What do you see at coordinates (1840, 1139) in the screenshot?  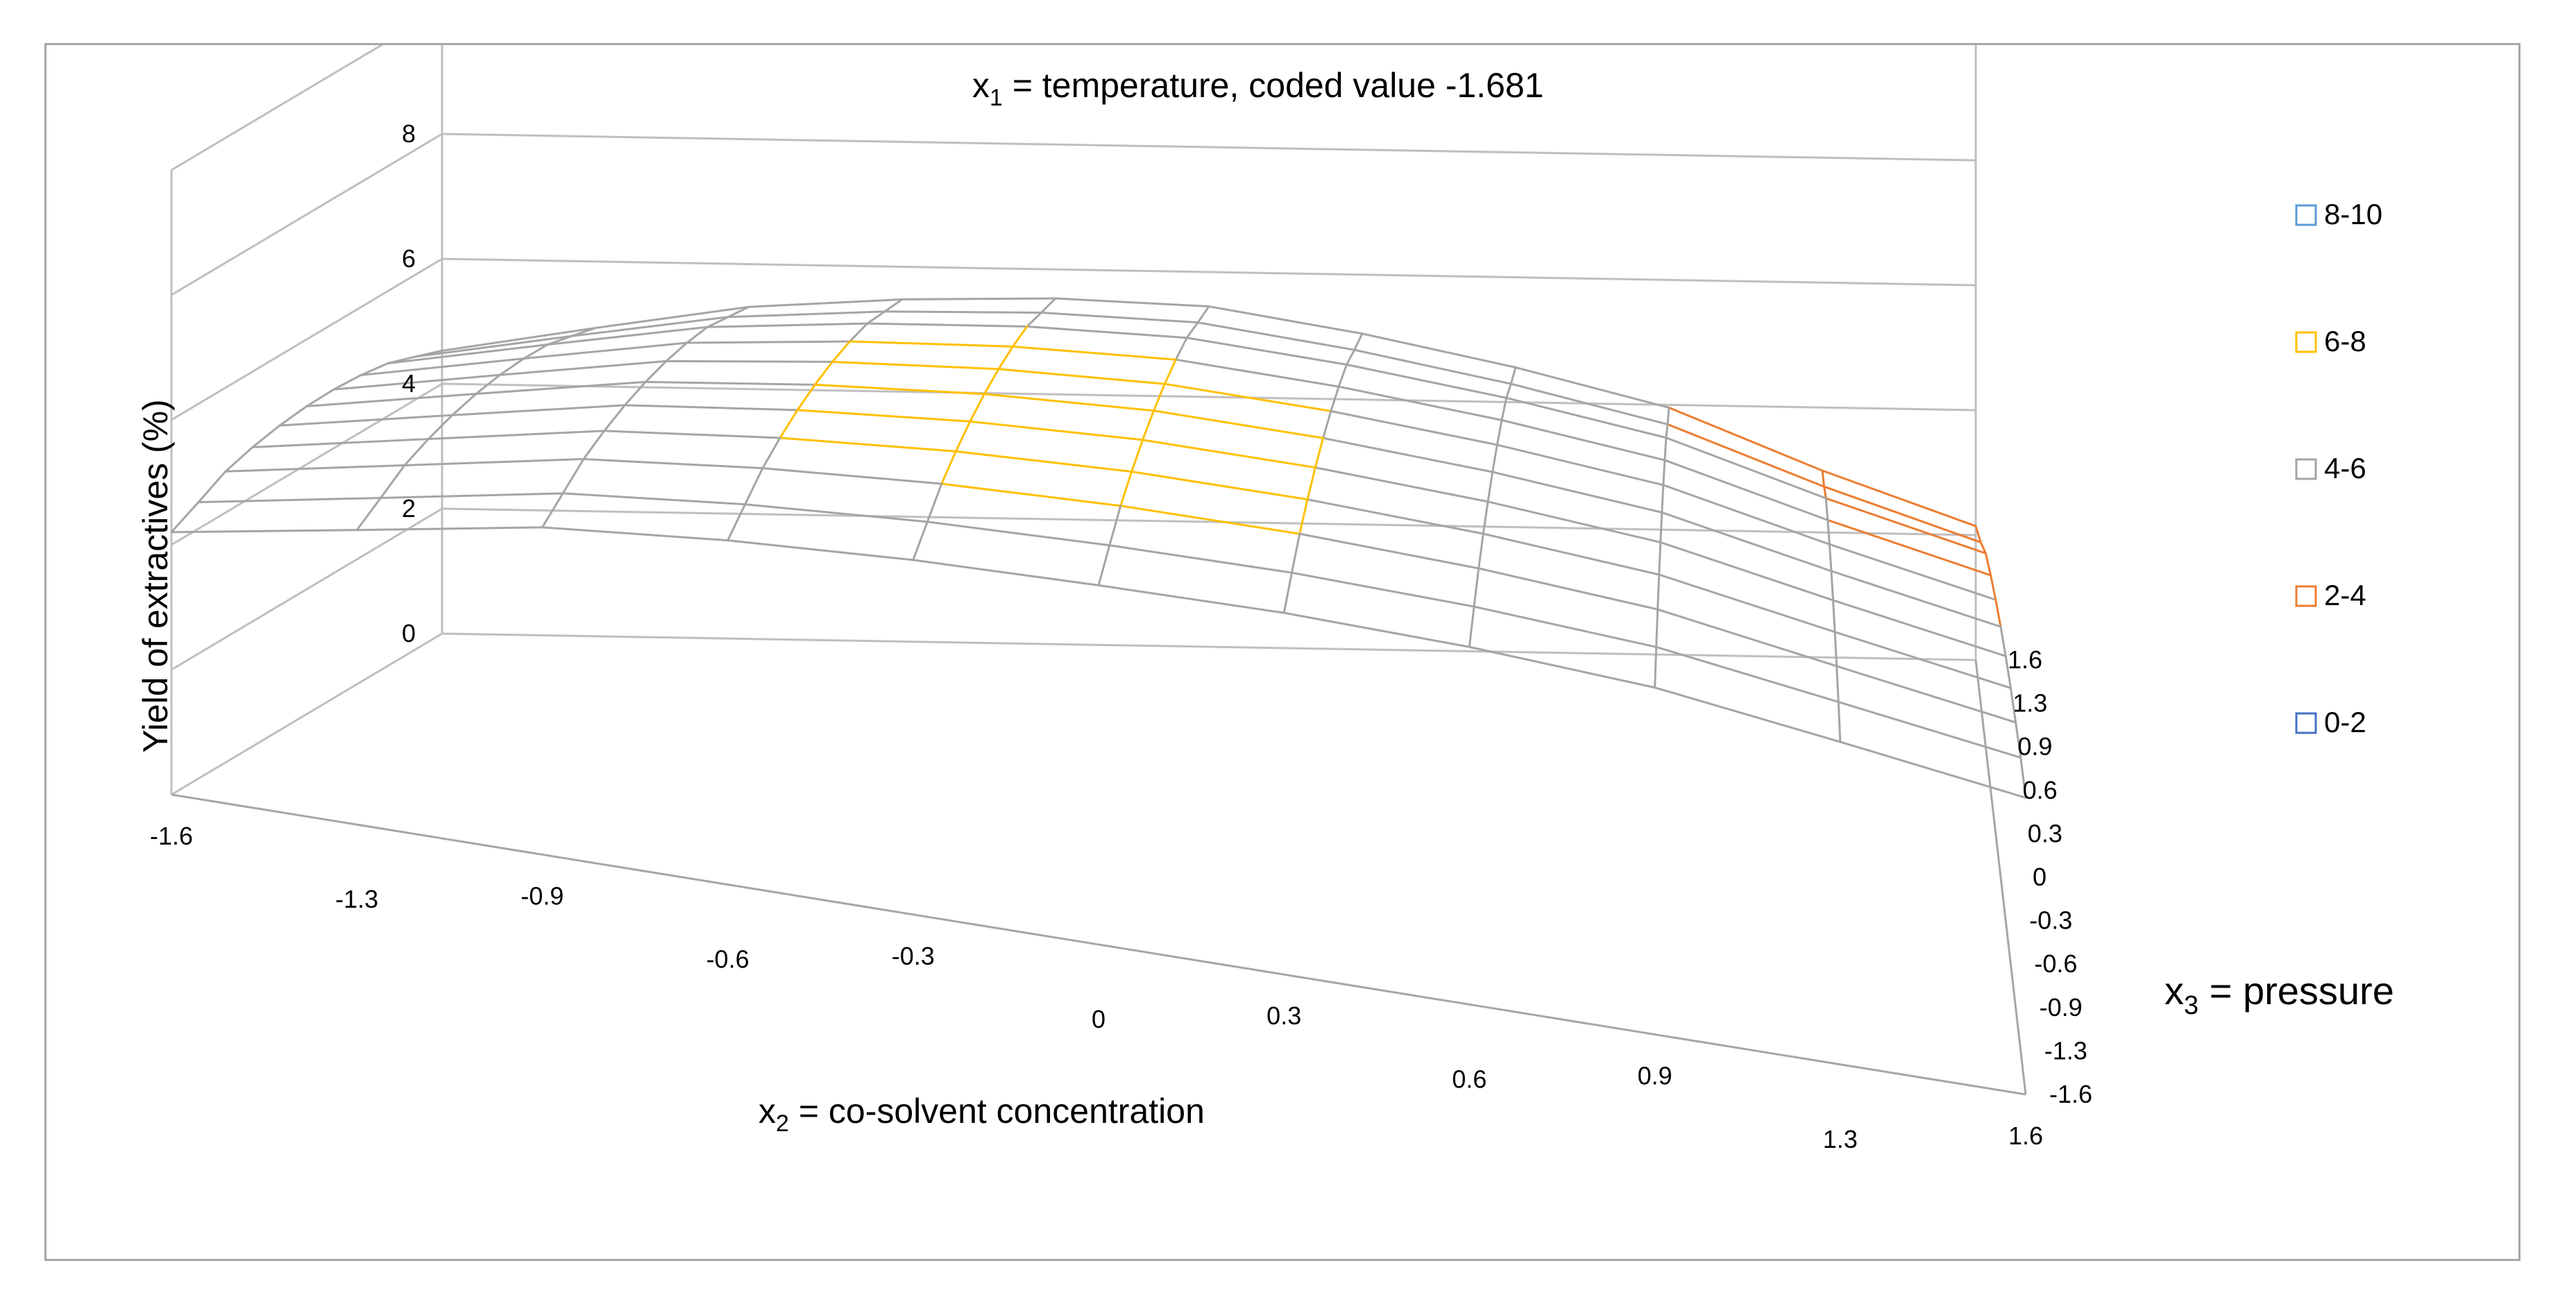 I see `x-tick-label: 1.3` at bounding box center [1840, 1139].